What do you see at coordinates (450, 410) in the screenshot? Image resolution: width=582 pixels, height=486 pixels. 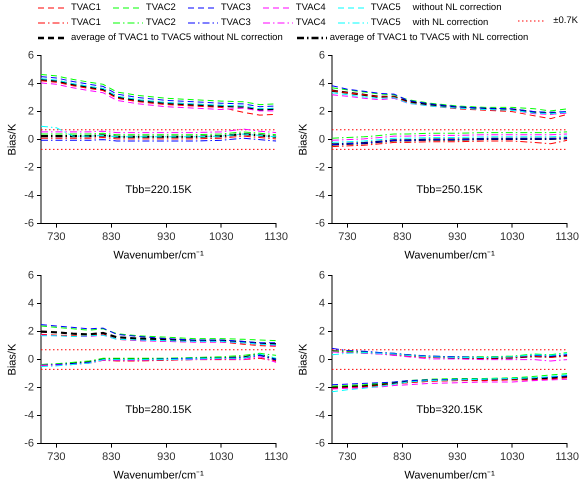 I see `annotation: Tbb=320.15K` at bounding box center [450, 410].